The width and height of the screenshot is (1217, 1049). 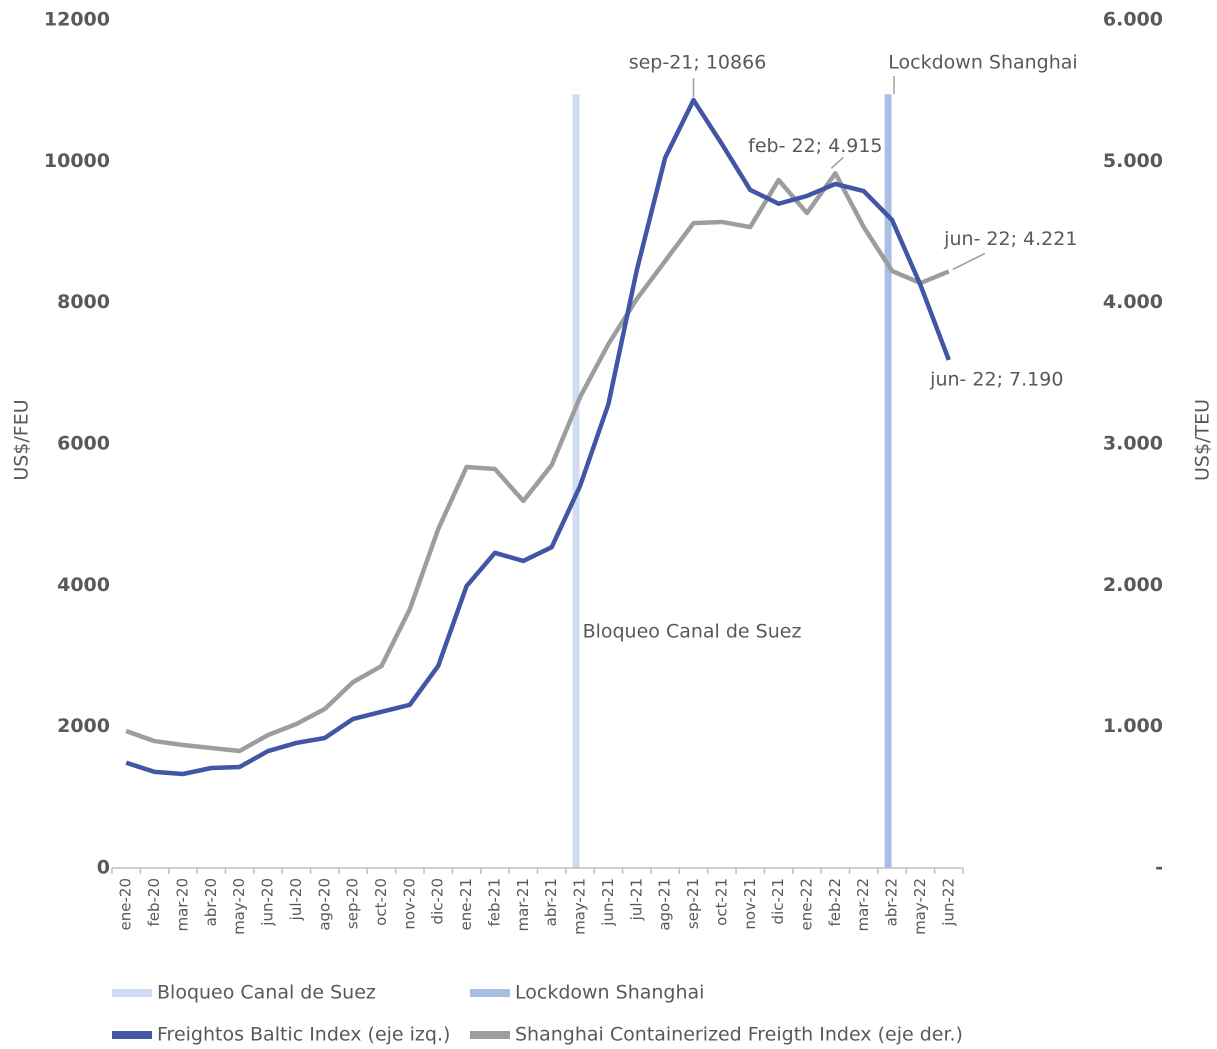 I want to click on y-tick-label: 10000, so click(x=77, y=161).